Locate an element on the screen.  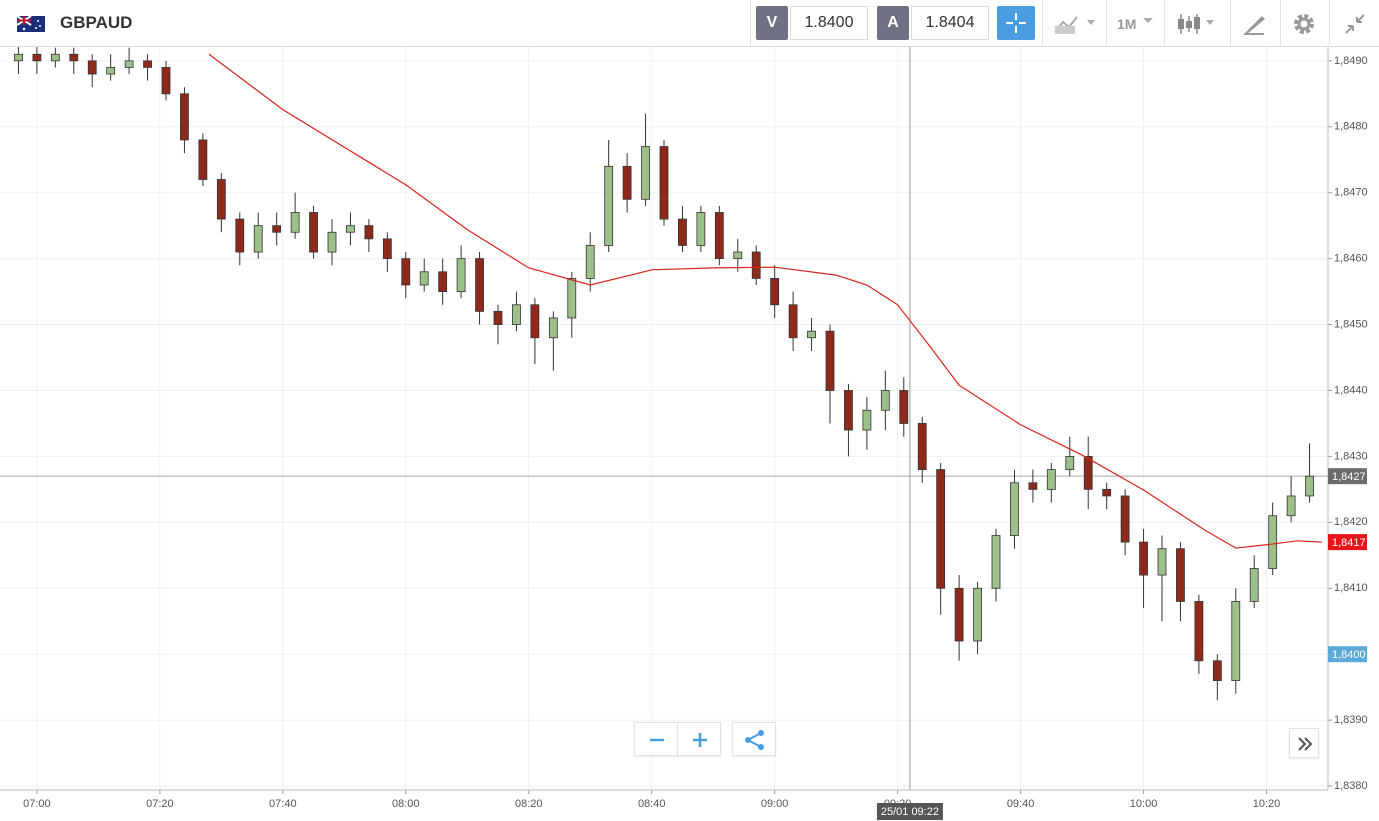
crosshair-button is located at coordinates (1016, 23).